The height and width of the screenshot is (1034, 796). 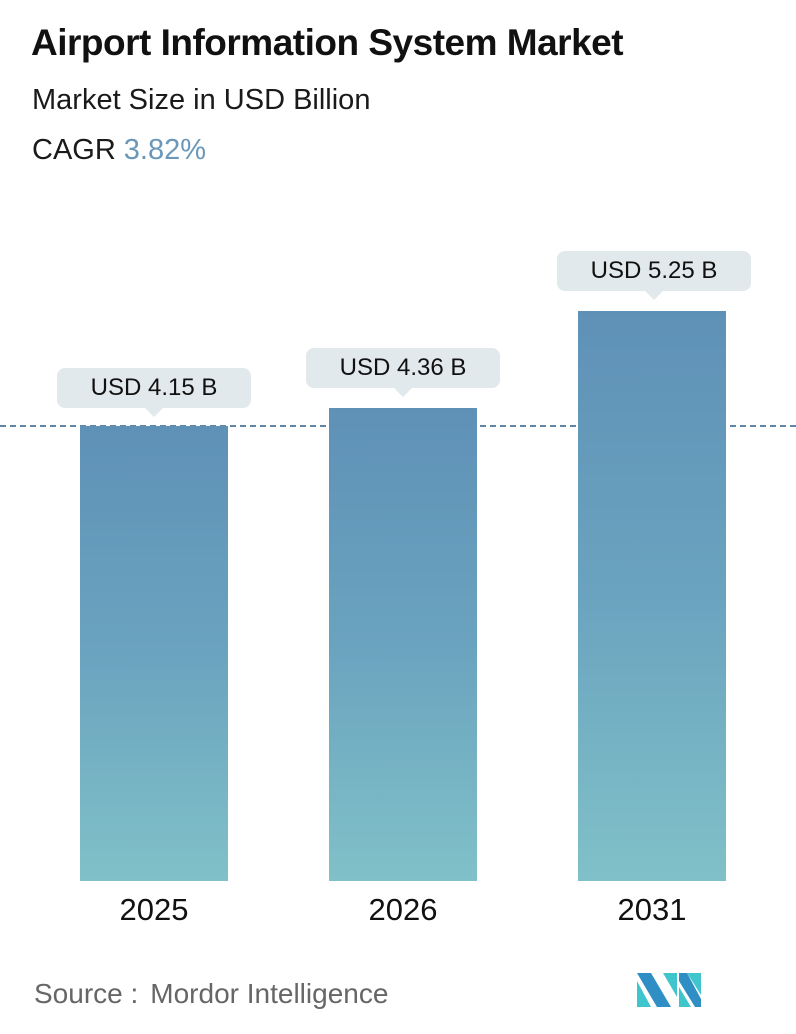 What do you see at coordinates (652, 596) in the screenshot?
I see `bar-2031` at bounding box center [652, 596].